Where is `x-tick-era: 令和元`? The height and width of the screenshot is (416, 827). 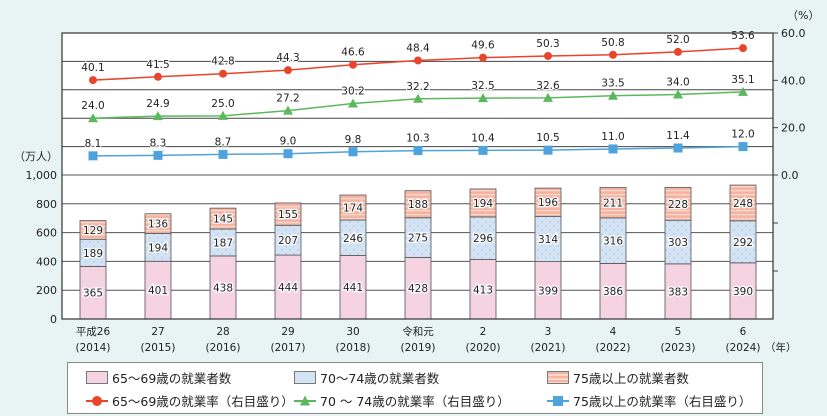 x-tick-era: 令和元 is located at coordinates (418, 331).